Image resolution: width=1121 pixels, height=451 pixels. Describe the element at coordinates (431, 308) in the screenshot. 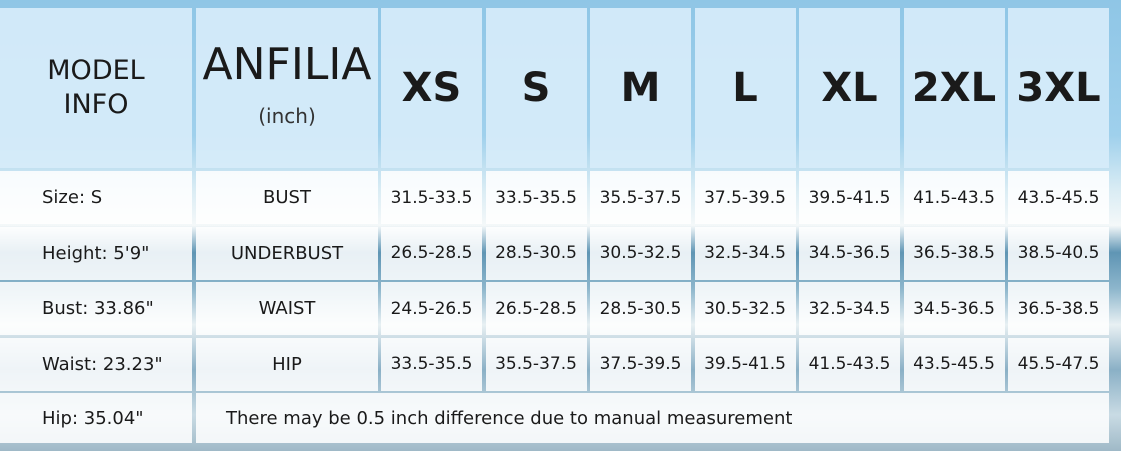

I see `measure-value: 24.5-26.5` at that location.